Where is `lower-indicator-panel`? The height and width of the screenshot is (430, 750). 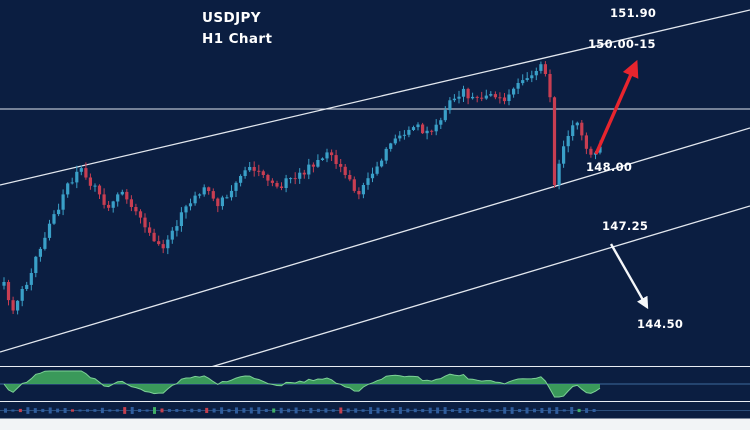 lower-indicator-panel is located at coordinates (375, 410).